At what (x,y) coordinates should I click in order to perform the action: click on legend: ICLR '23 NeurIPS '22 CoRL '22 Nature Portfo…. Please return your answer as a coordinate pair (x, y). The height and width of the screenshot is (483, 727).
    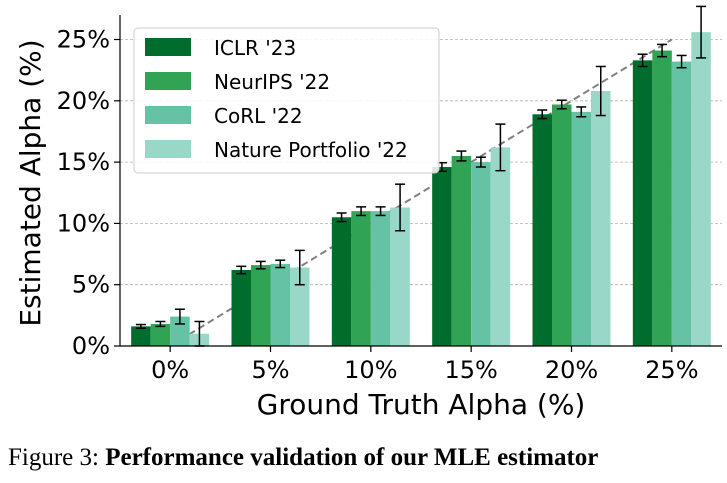
    Looking at the image, I should click on (286, 100).